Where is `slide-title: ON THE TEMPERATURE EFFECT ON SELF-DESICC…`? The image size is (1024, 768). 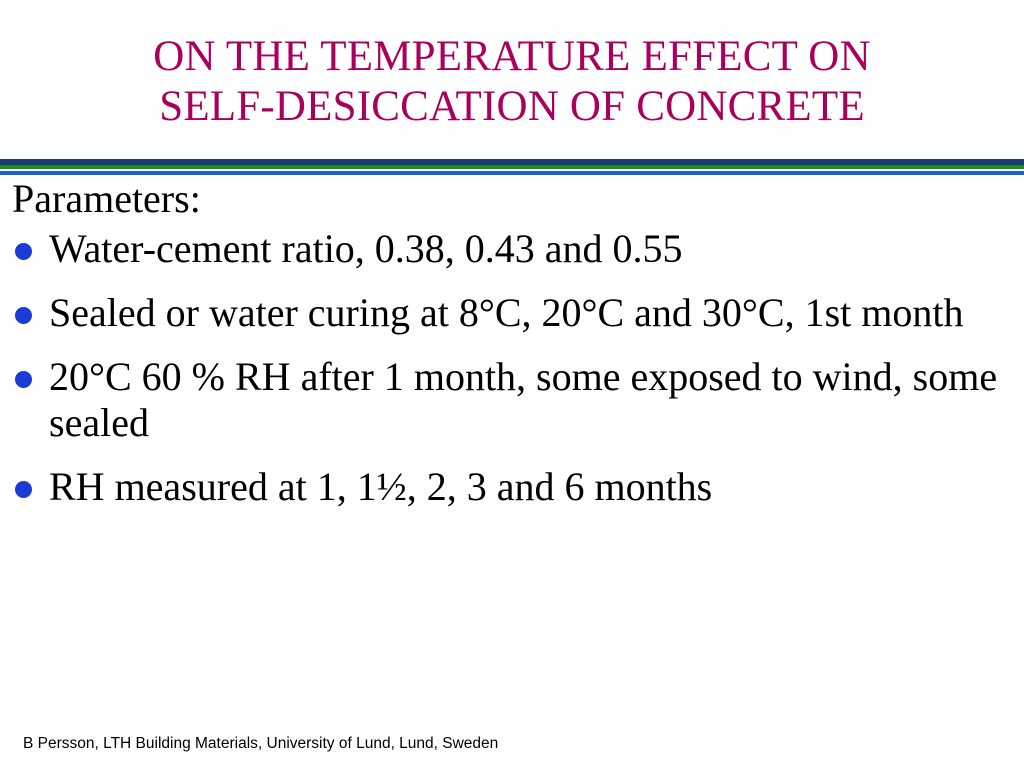 slide-title: ON THE TEMPERATURE EFFECT ON SELF-DESICC… is located at coordinates (512, 82).